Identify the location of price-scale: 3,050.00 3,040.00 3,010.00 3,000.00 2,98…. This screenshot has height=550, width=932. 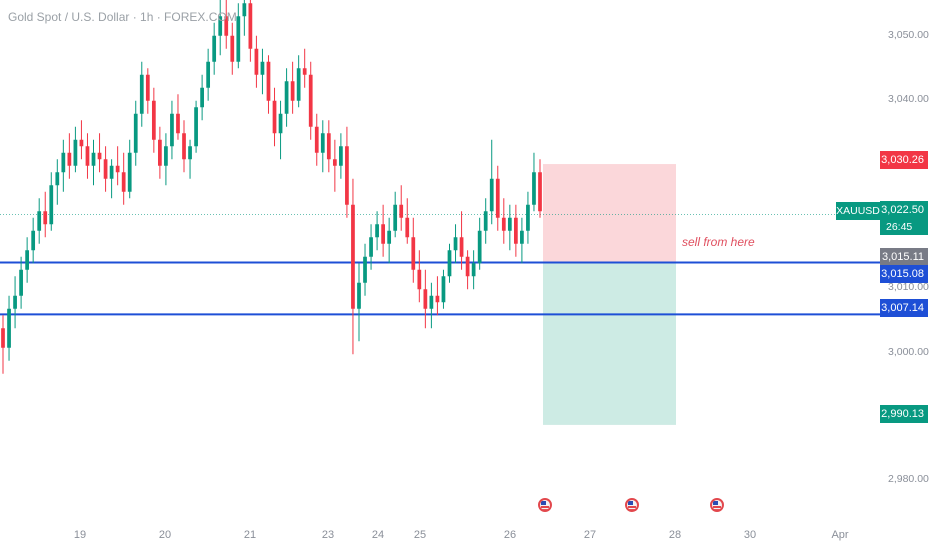
(906, 260).